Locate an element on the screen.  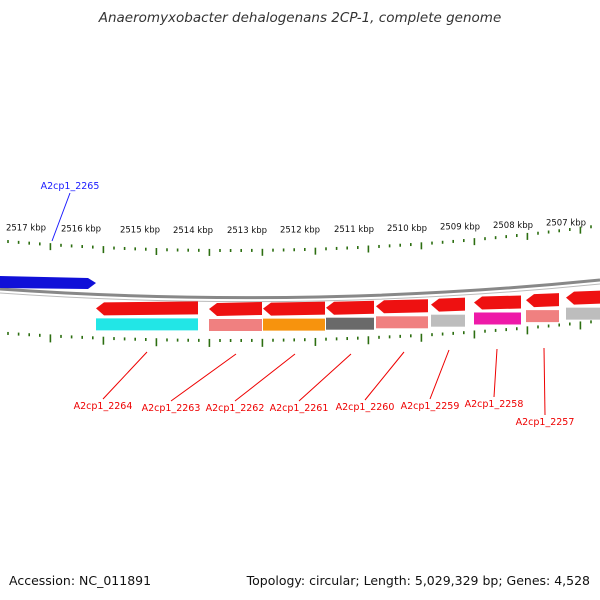
gene-label: A2cp1_2257 is located at coordinates (545, 422).